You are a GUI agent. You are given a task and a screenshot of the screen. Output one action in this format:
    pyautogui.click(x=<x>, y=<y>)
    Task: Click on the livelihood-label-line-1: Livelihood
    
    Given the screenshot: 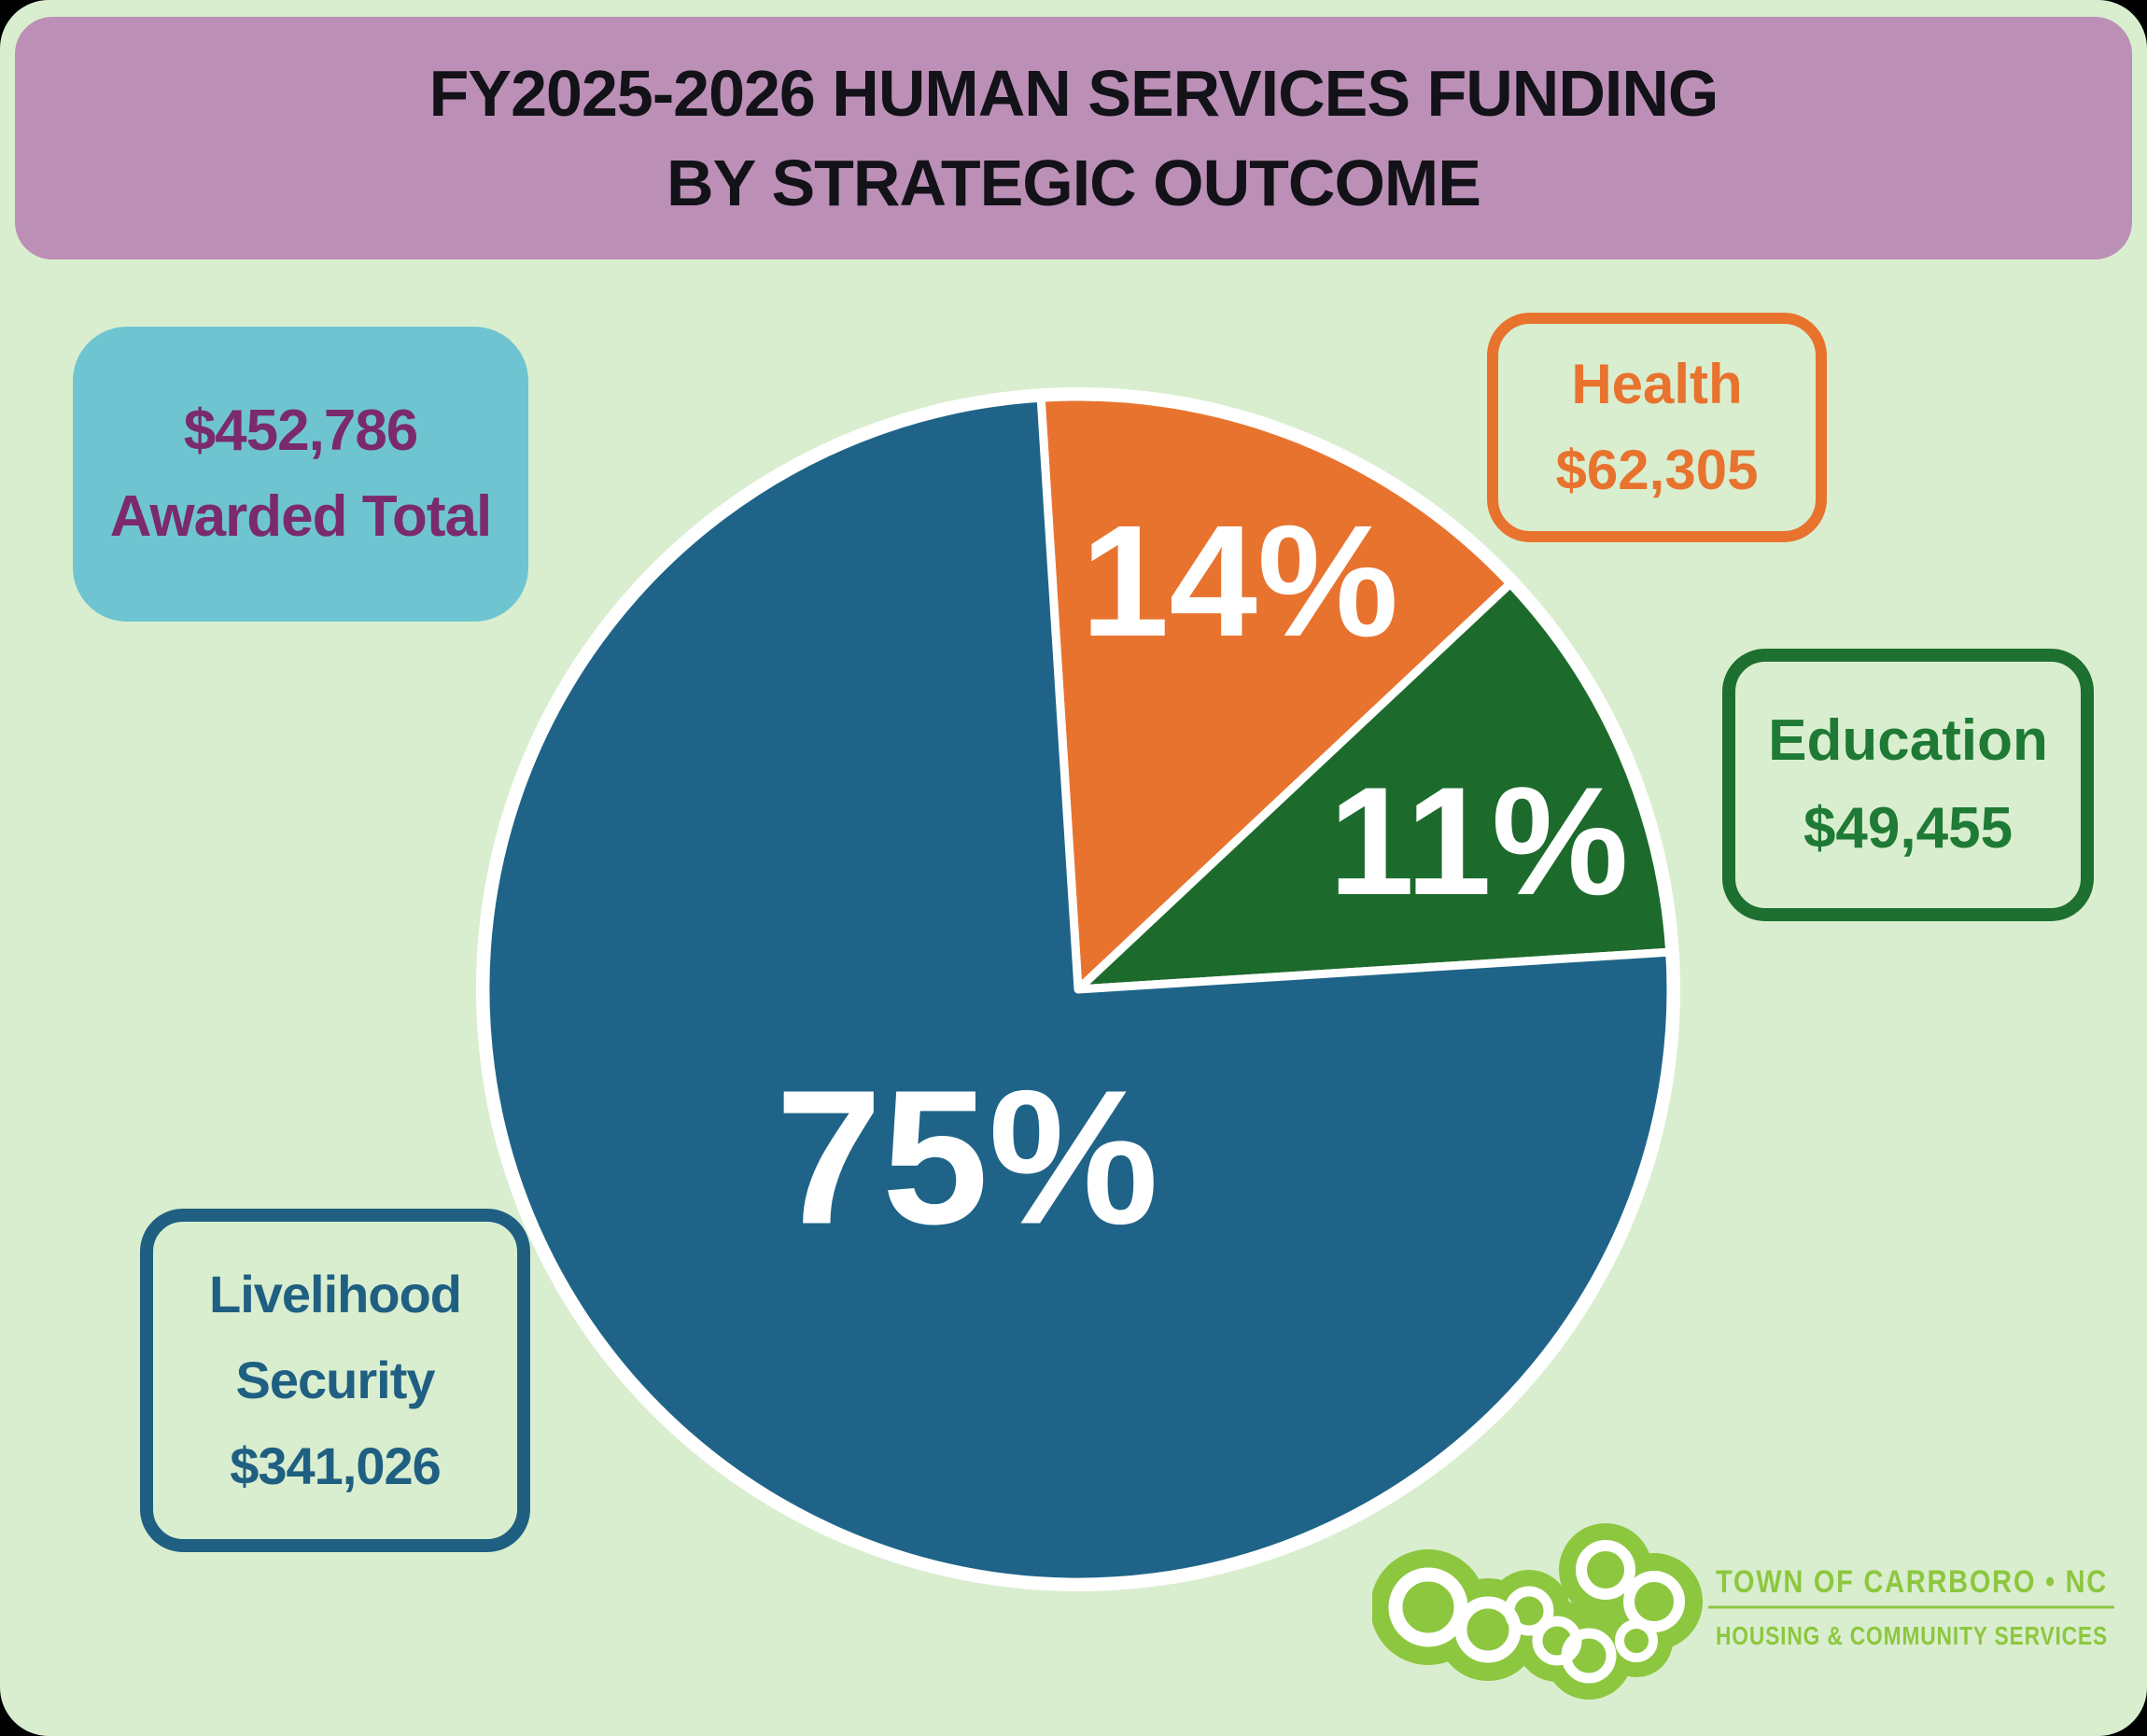 What is the action you would take?
    pyautogui.click(x=335, y=1294)
    